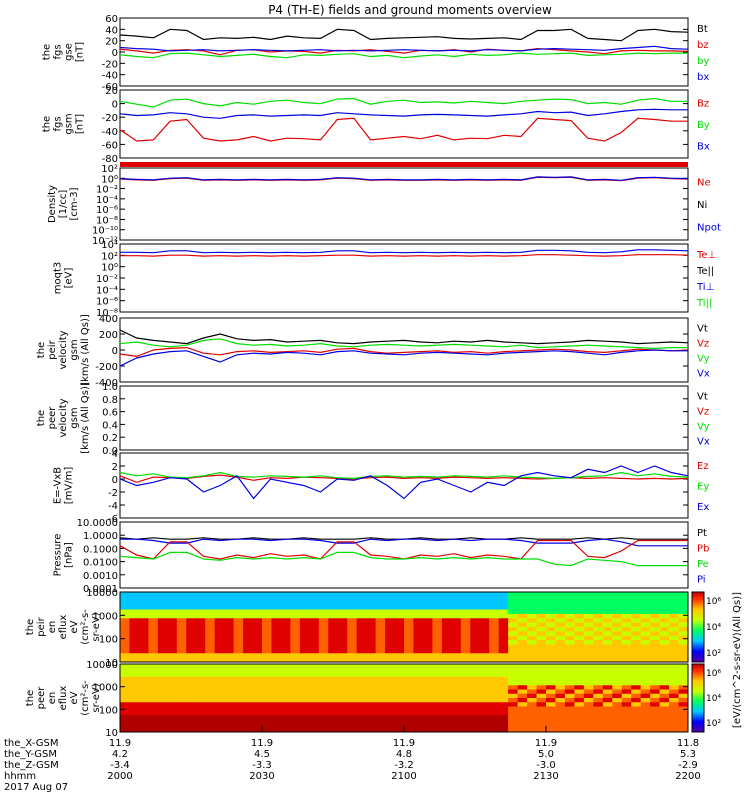 This screenshot has width=750, height=800. What do you see at coordinates (69, 123) in the screenshot?
I see `y-axis-label: gsm` at bounding box center [69, 123].